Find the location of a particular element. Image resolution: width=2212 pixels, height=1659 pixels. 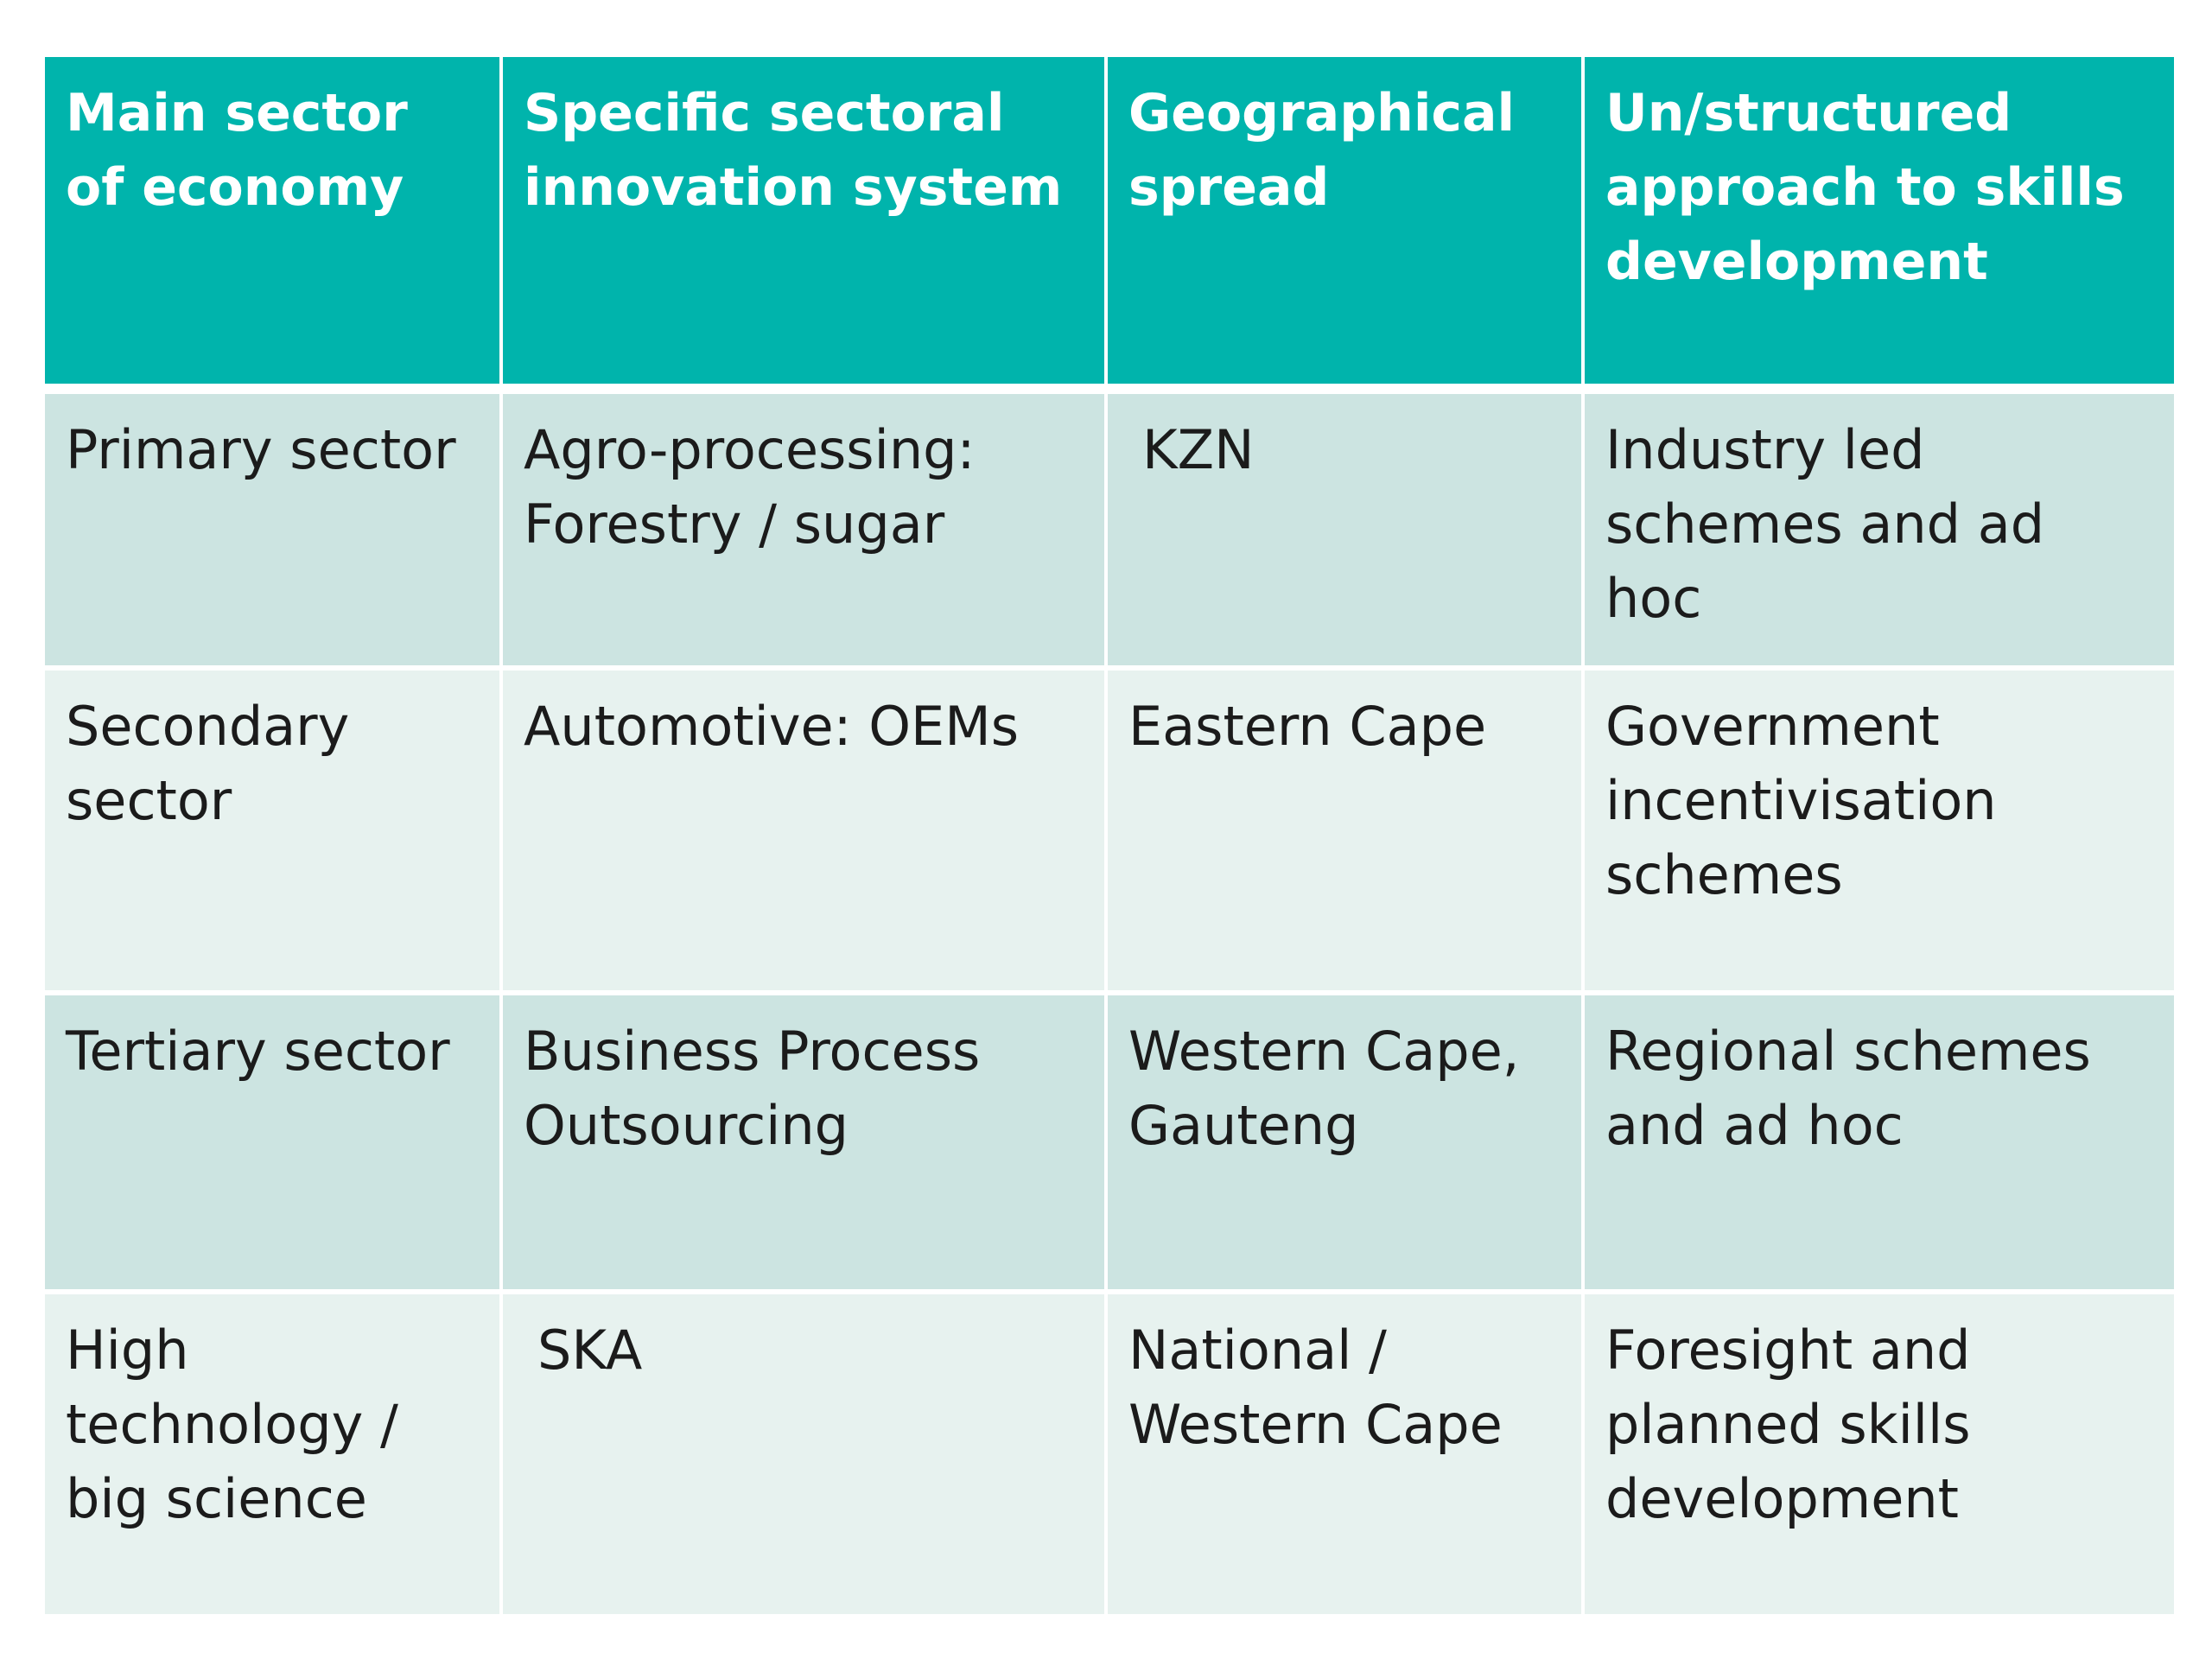

cell-spread: KZN is located at coordinates (1346, 532).